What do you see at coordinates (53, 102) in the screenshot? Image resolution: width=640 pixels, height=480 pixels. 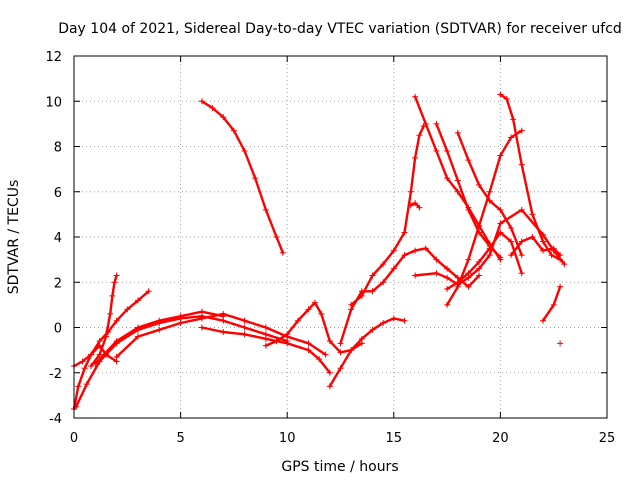 I see `y-tick-label: 10` at bounding box center [53, 102].